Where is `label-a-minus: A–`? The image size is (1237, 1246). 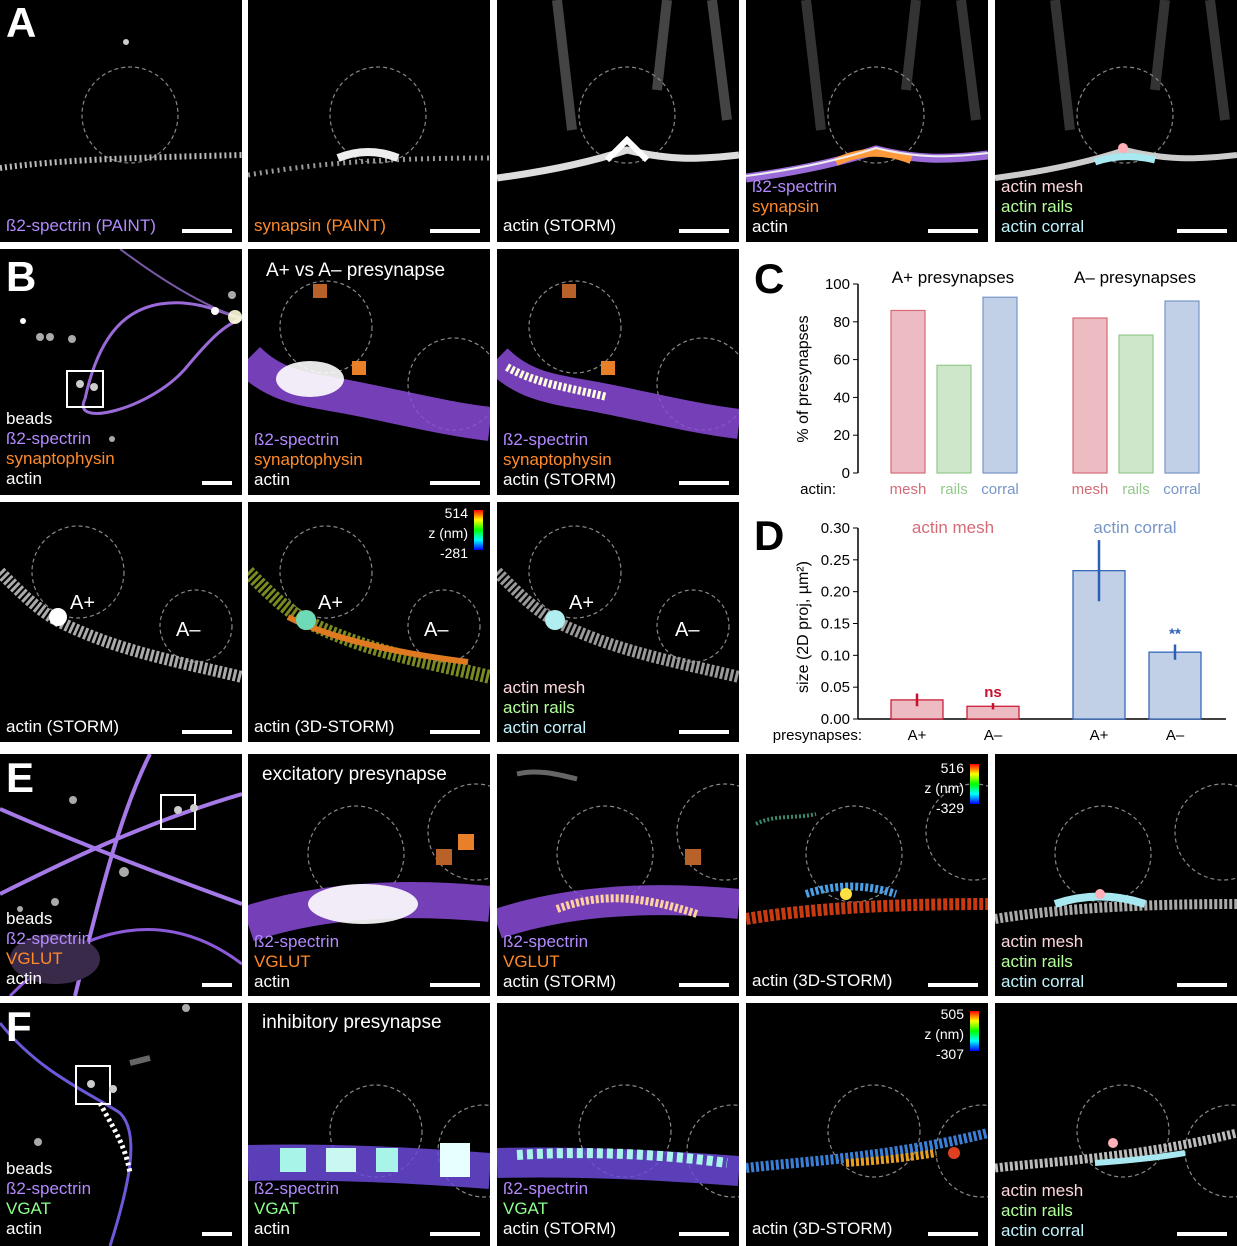
label-a-minus: A– is located at coordinates (687, 630).